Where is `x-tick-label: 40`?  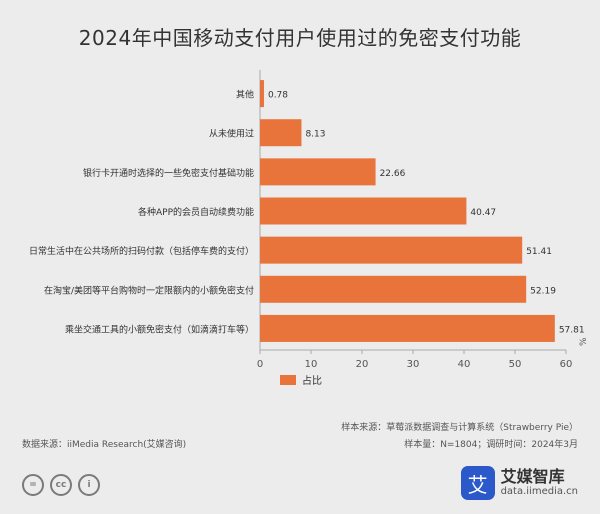
x-tick-label: 40 is located at coordinates (464, 364).